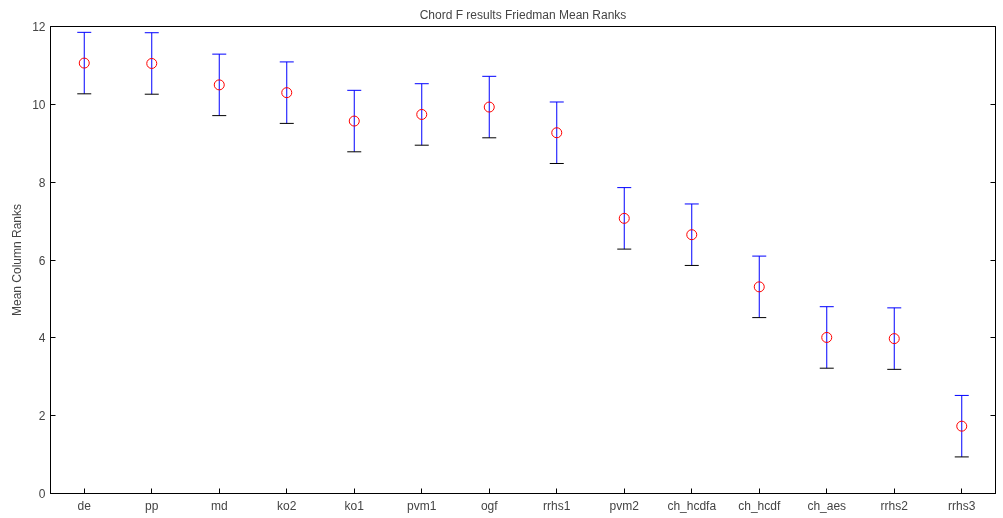  What do you see at coordinates (42, 416) in the screenshot?
I see `y-tick-label: 2` at bounding box center [42, 416].